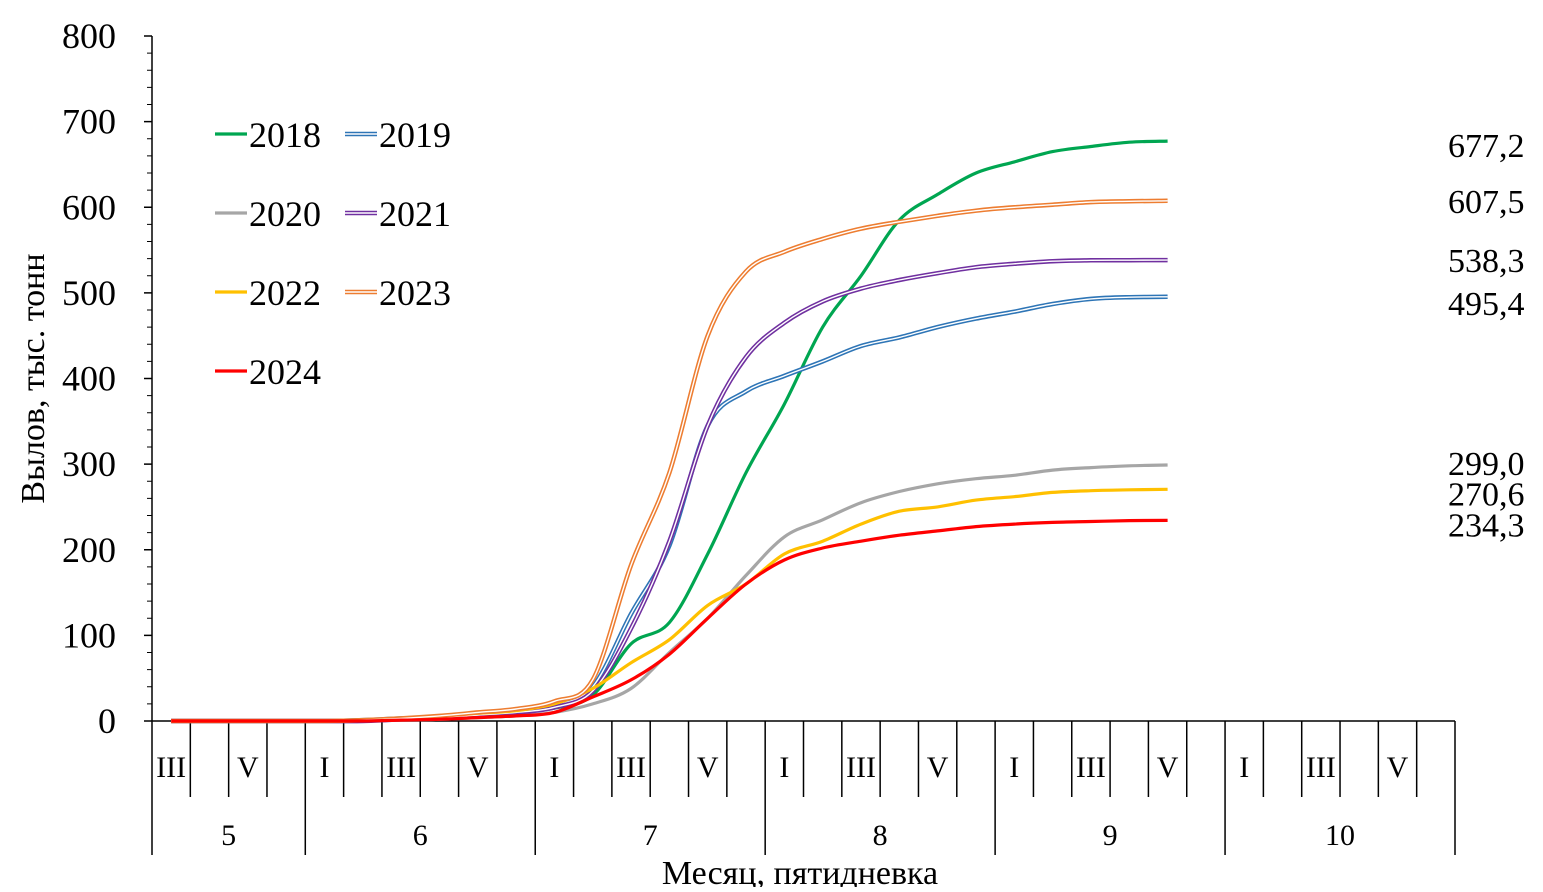  Describe the element at coordinates (89, 122) in the screenshot. I see `y-tick-label: 700` at that location.